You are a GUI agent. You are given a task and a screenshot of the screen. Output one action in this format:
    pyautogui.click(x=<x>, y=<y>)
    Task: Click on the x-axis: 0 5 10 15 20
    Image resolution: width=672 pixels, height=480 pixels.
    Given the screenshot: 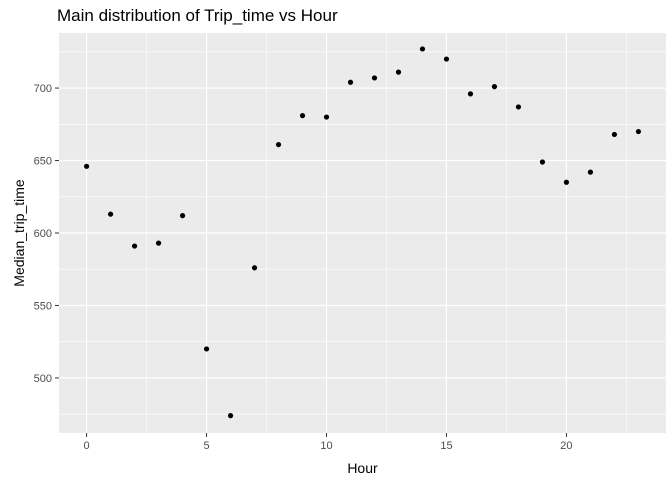 What is the action you would take?
    pyautogui.click(x=328, y=442)
    